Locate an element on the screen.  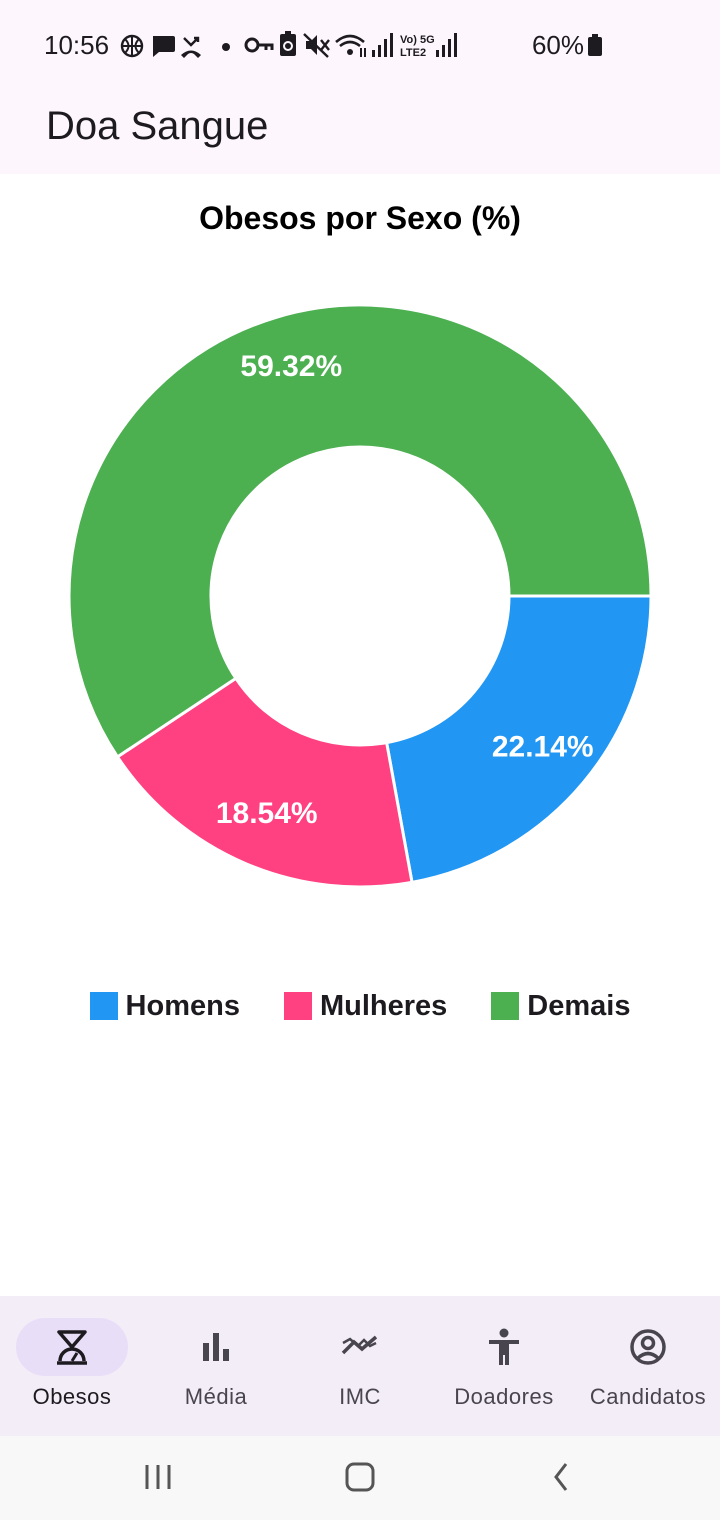
nav-item-media: Média is located at coordinates (216, 1366).